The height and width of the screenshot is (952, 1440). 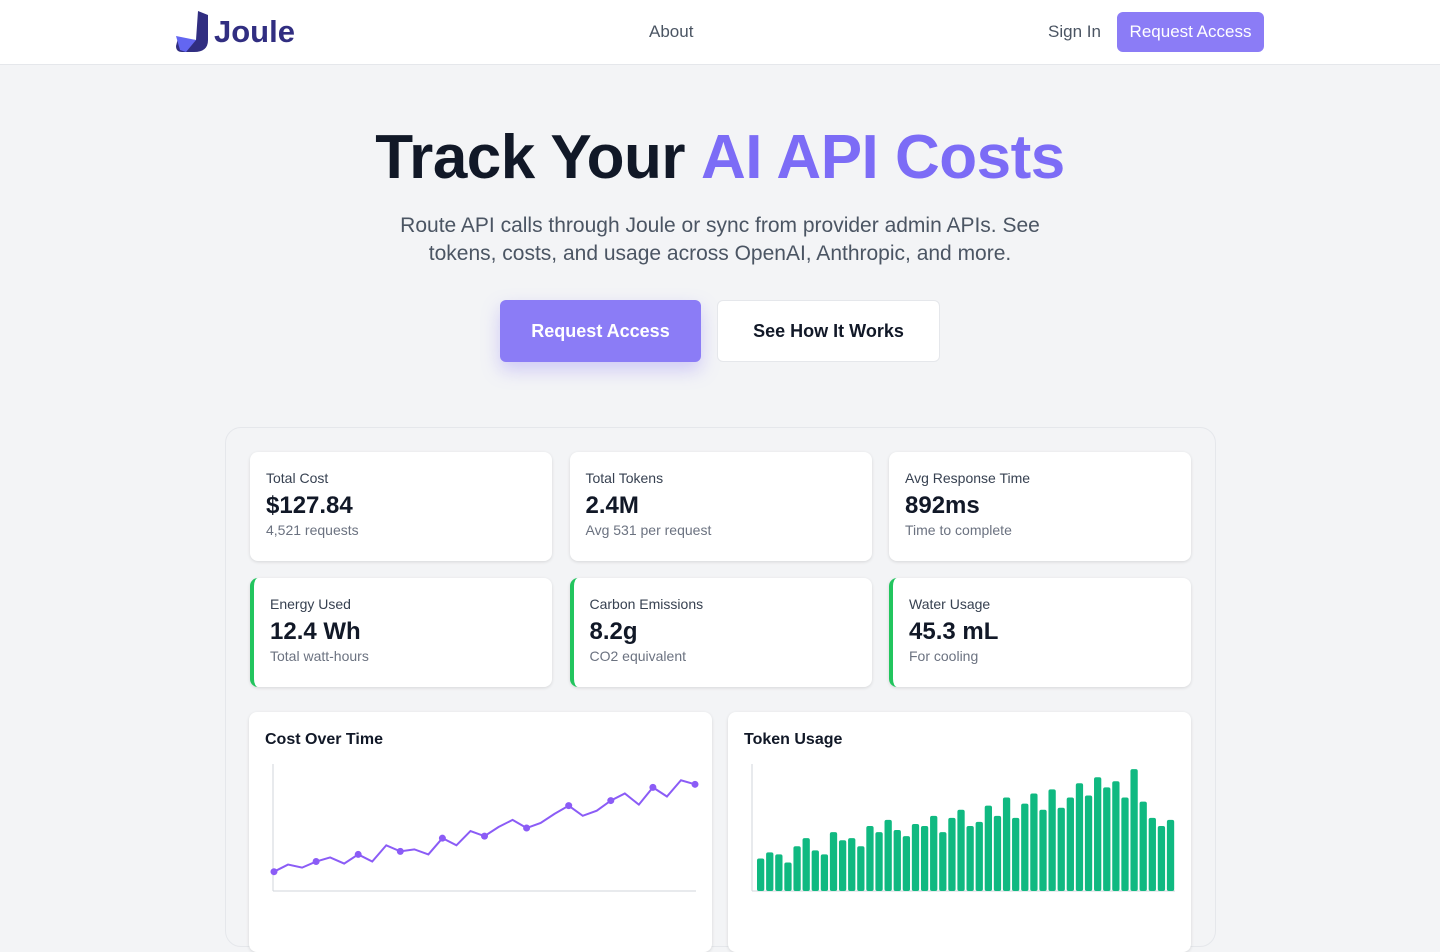 I want to click on stat-label: Energy Used, so click(x=310, y=604).